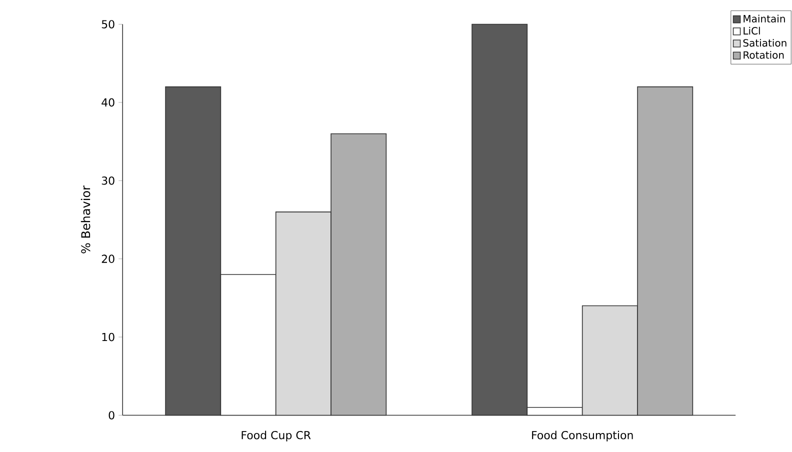  What do you see at coordinates (764, 55) in the screenshot?
I see `legend-label: Rotation` at bounding box center [764, 55].